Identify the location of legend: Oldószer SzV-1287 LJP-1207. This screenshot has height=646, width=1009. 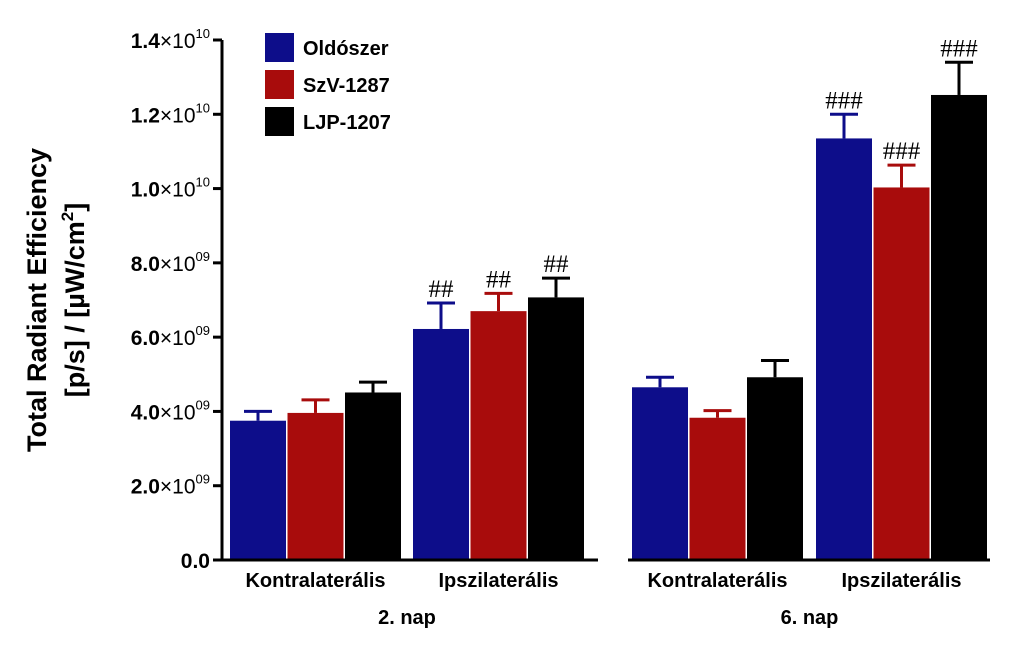
(328, 84).